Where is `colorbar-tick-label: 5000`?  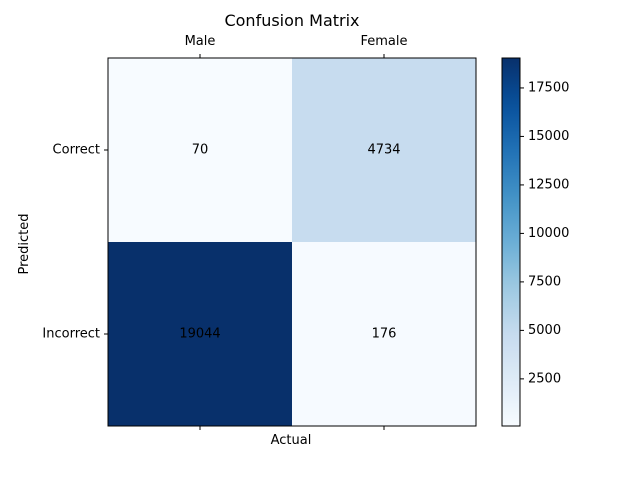 colorbar-tick-label: 5000 is located at coordinates (544, 330).